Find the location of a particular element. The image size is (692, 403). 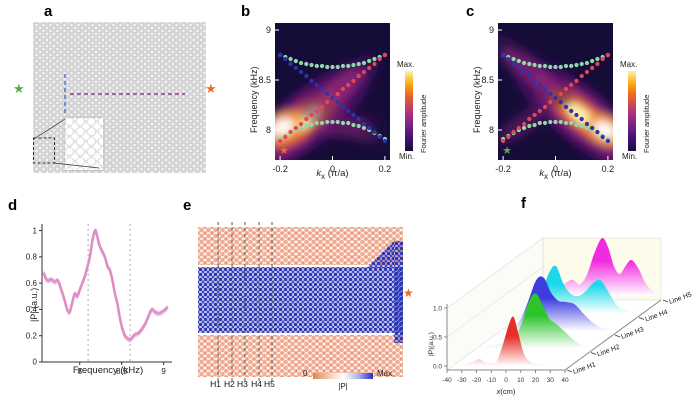

line-label-Line-H3: Line H3 is located at coordinates (632, 333).